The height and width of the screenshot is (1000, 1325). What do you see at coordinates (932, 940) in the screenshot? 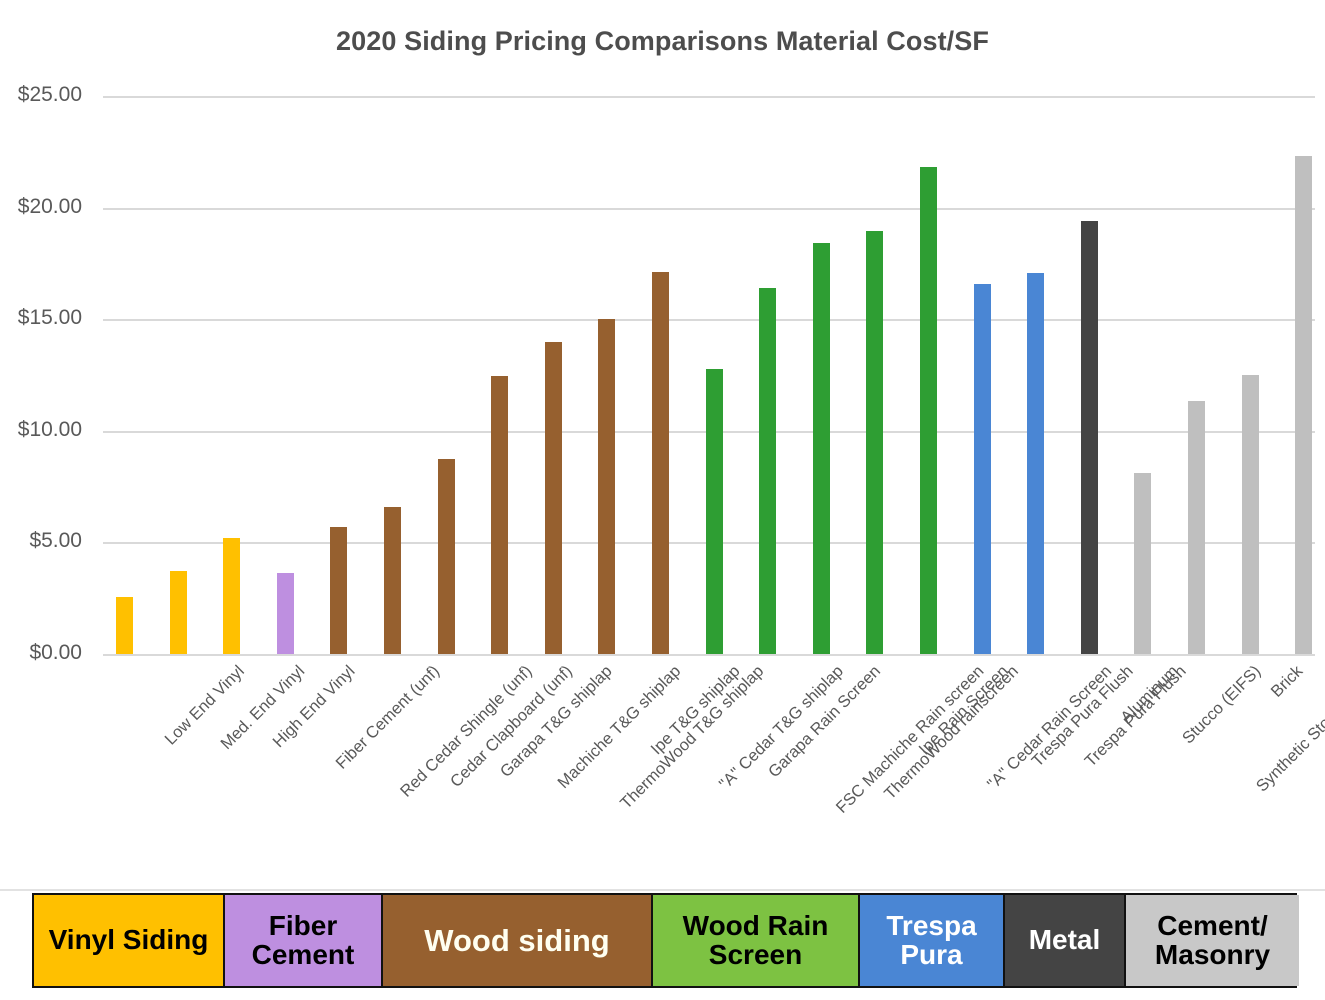
I see `legend-item-trespa-pura: Trespa Pura` at bounding box center [932, 940].